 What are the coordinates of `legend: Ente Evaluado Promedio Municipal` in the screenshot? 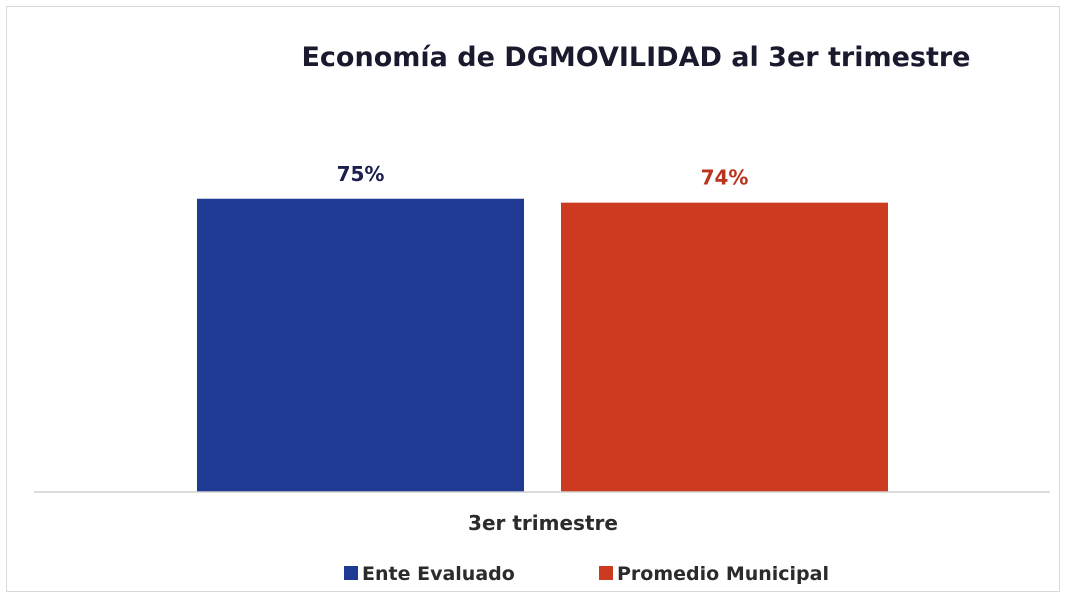 It's located at (586, 574).